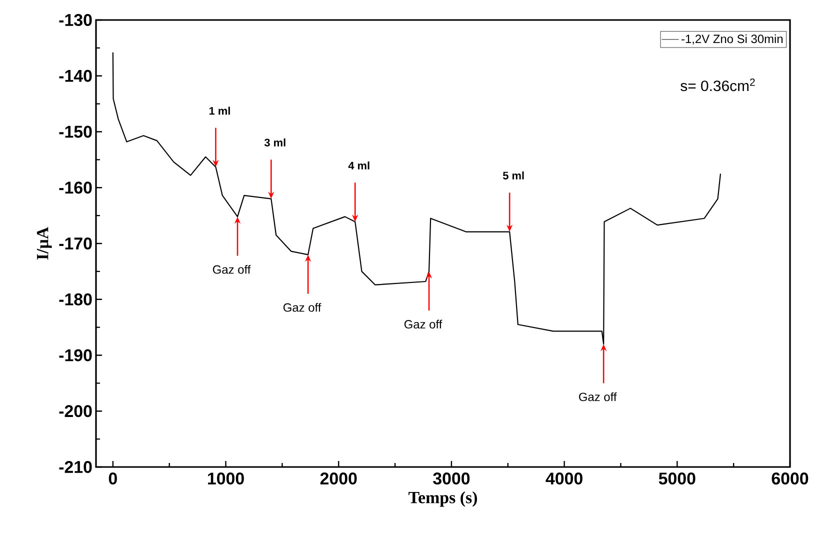  I want to click on y-tick-label: -150, so click(75, 132).